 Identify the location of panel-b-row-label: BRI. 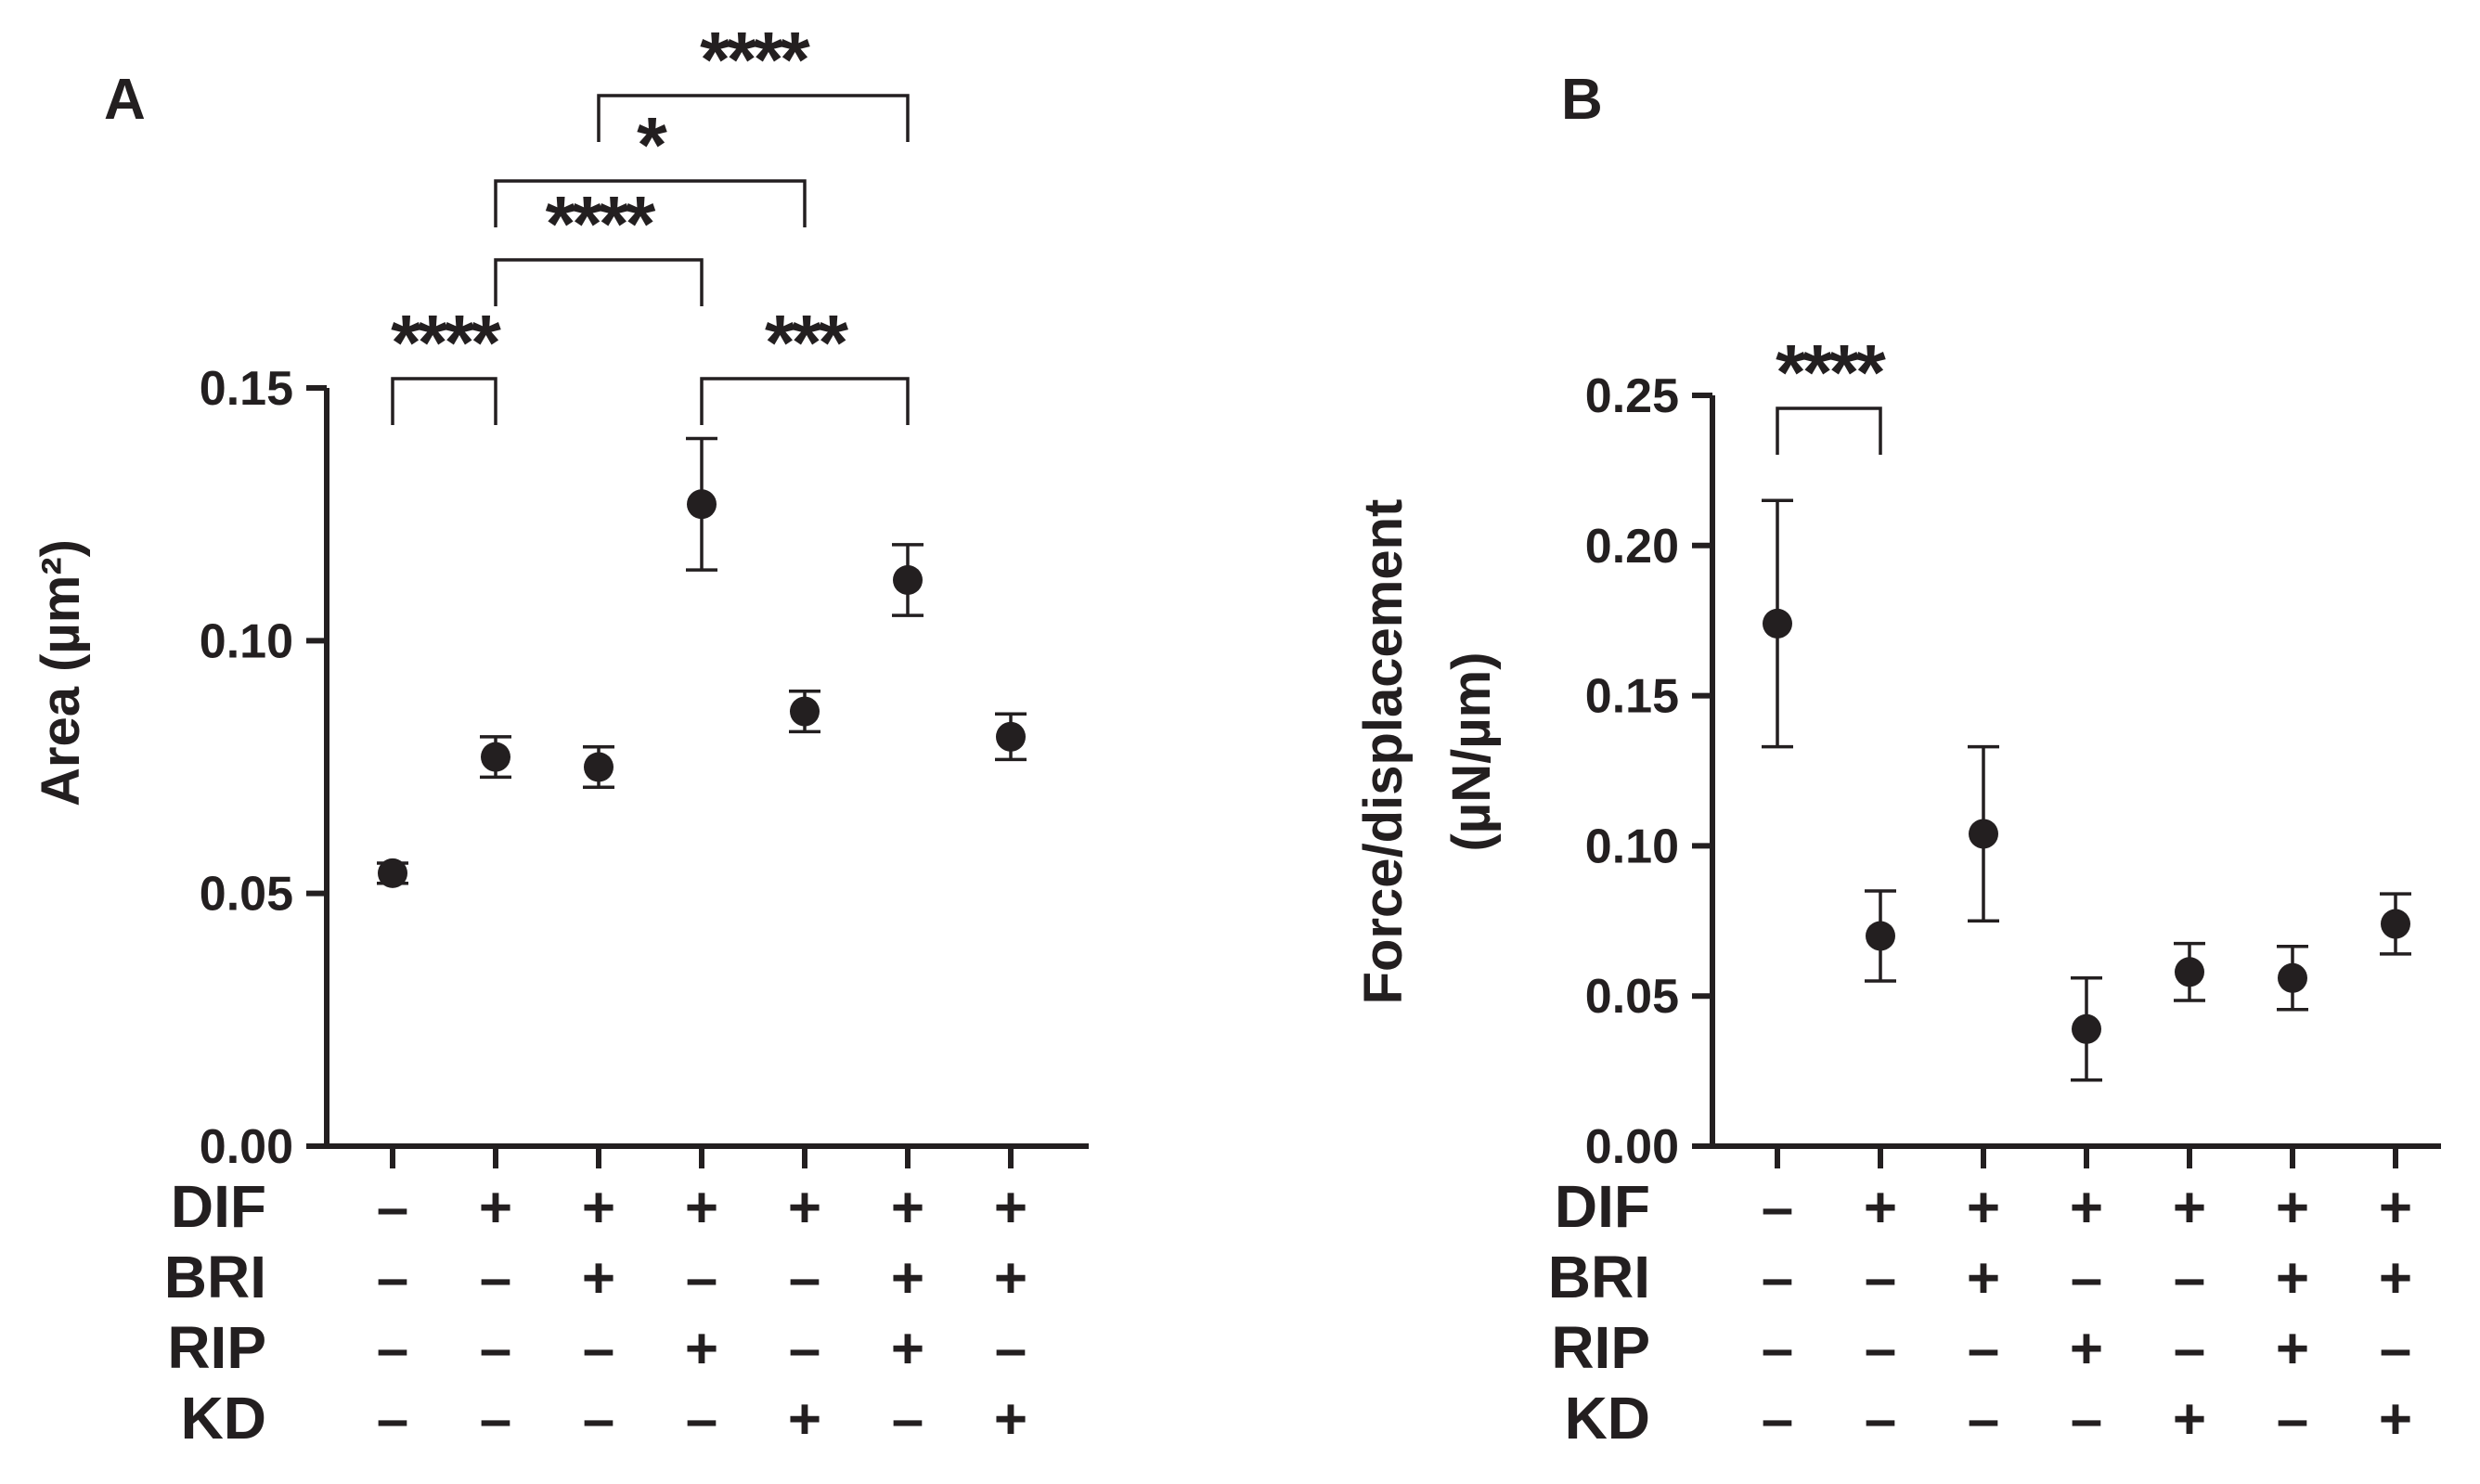
(1599, 1277).